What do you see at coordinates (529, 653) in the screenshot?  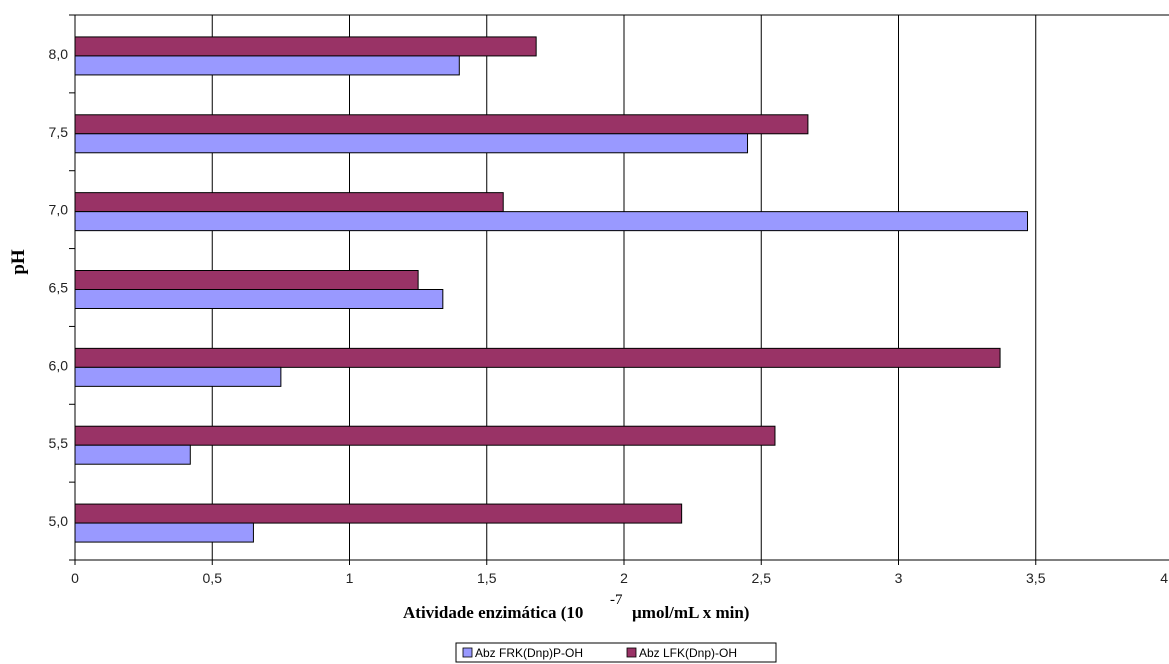 I see `legend-label-series-1: Abz FRK(Dnp)P-OH` at bounding box center [529, 653].